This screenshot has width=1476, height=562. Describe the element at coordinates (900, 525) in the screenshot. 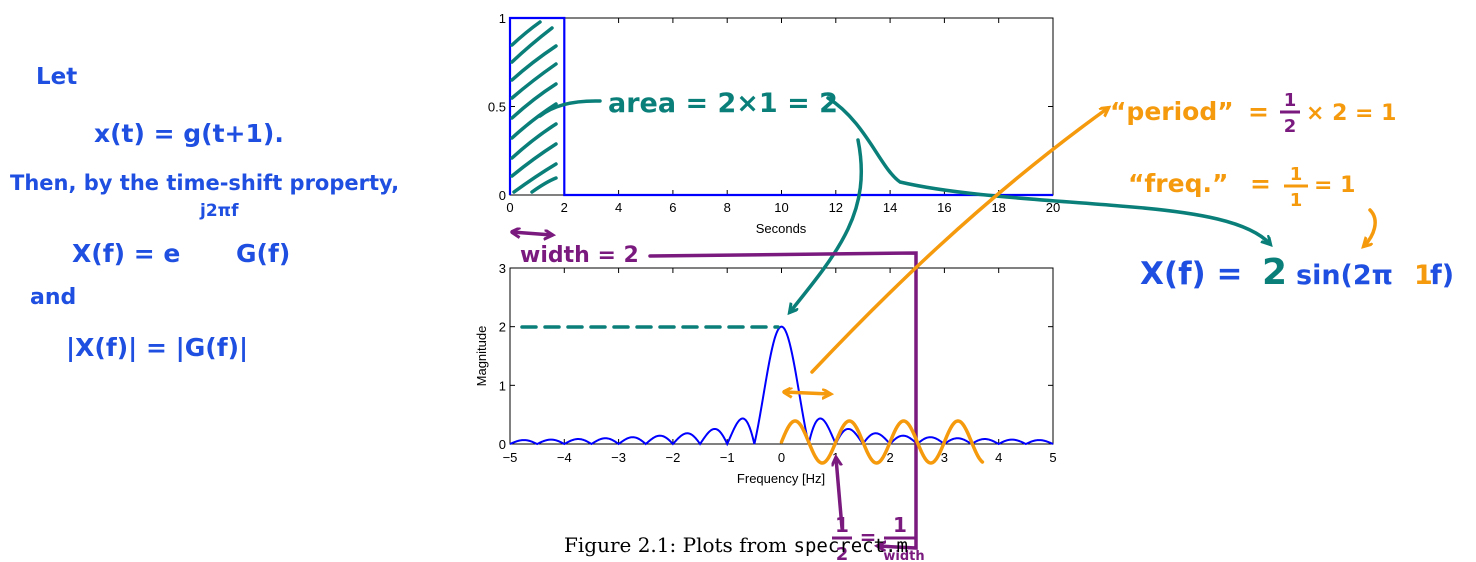

I see `bottom-frac-right-num: 1` at that location.